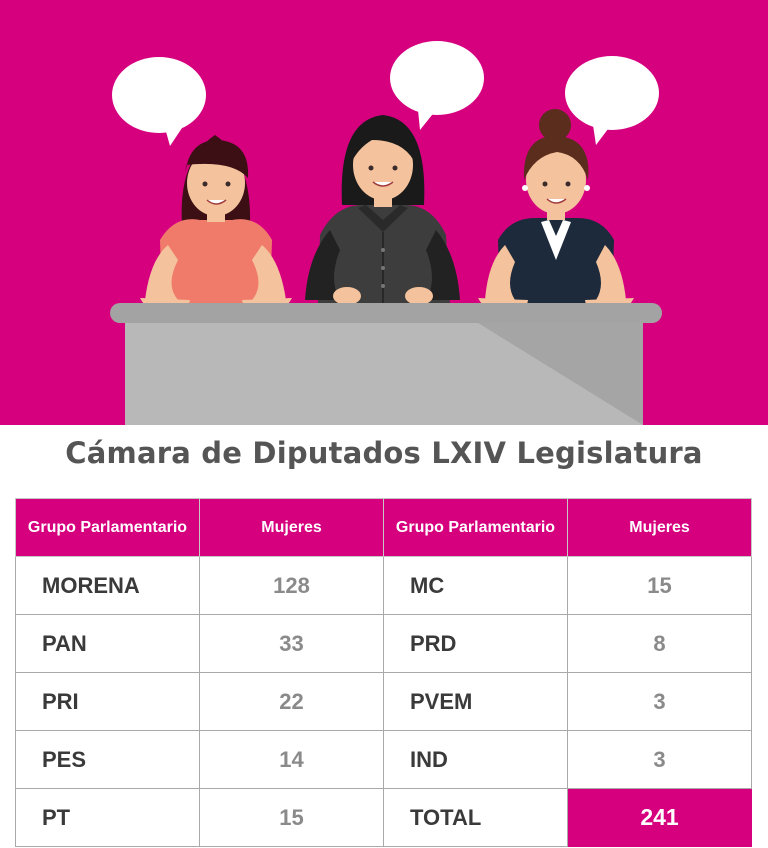 This screenshot has height=848, width=768. What do you see at coordinates (107, 585) in the screenshot?
I see `party-name: MORENA` at bounding box center [107, 585].